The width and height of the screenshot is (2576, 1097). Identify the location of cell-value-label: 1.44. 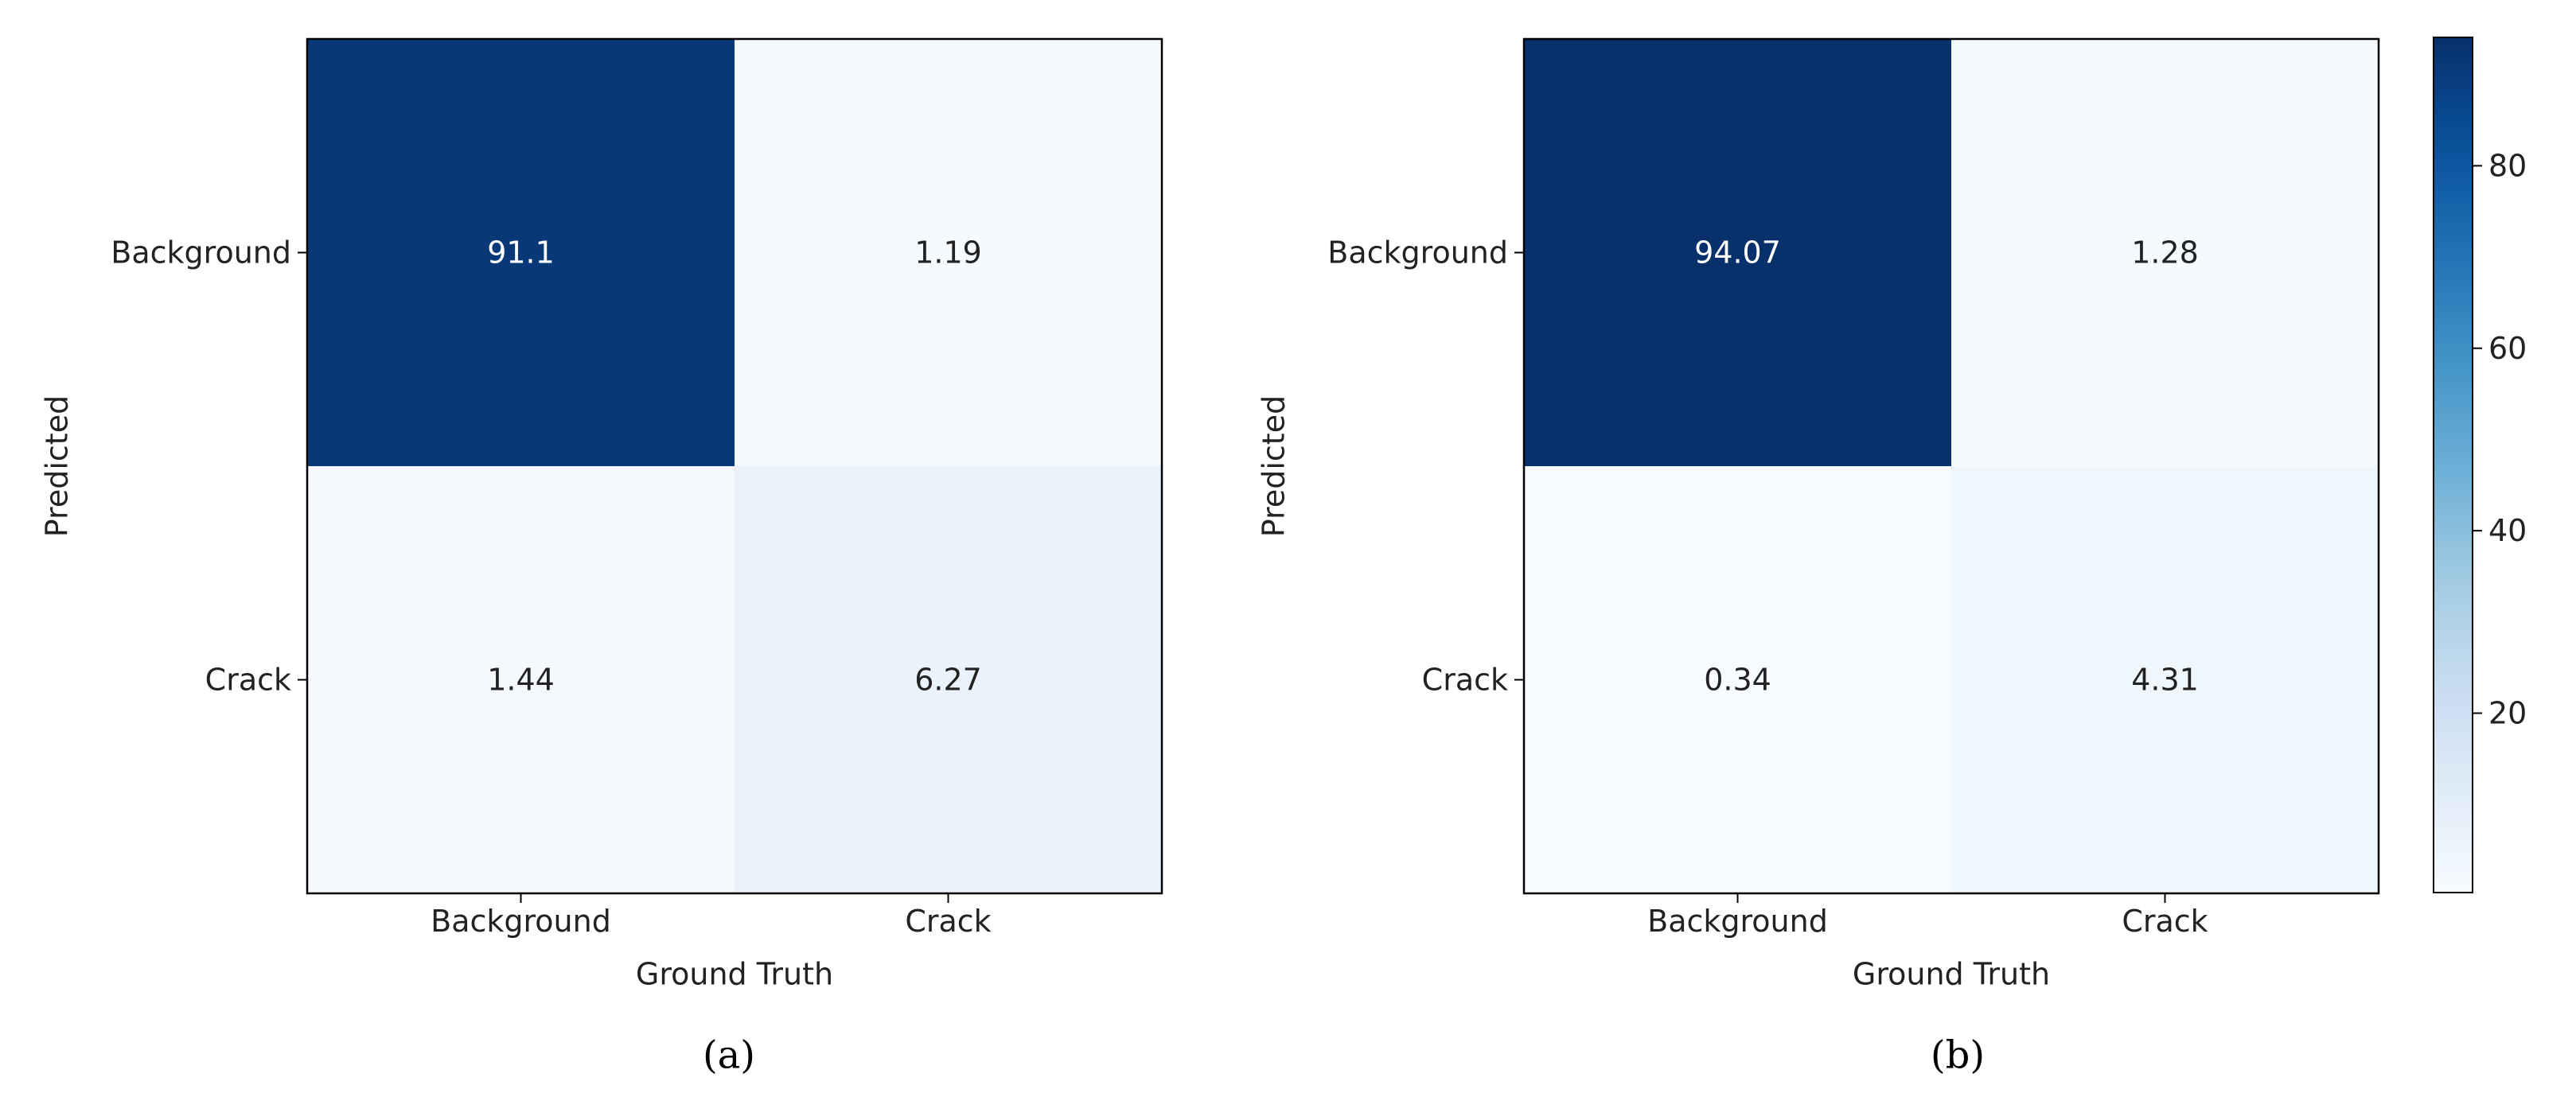
(521, 680).